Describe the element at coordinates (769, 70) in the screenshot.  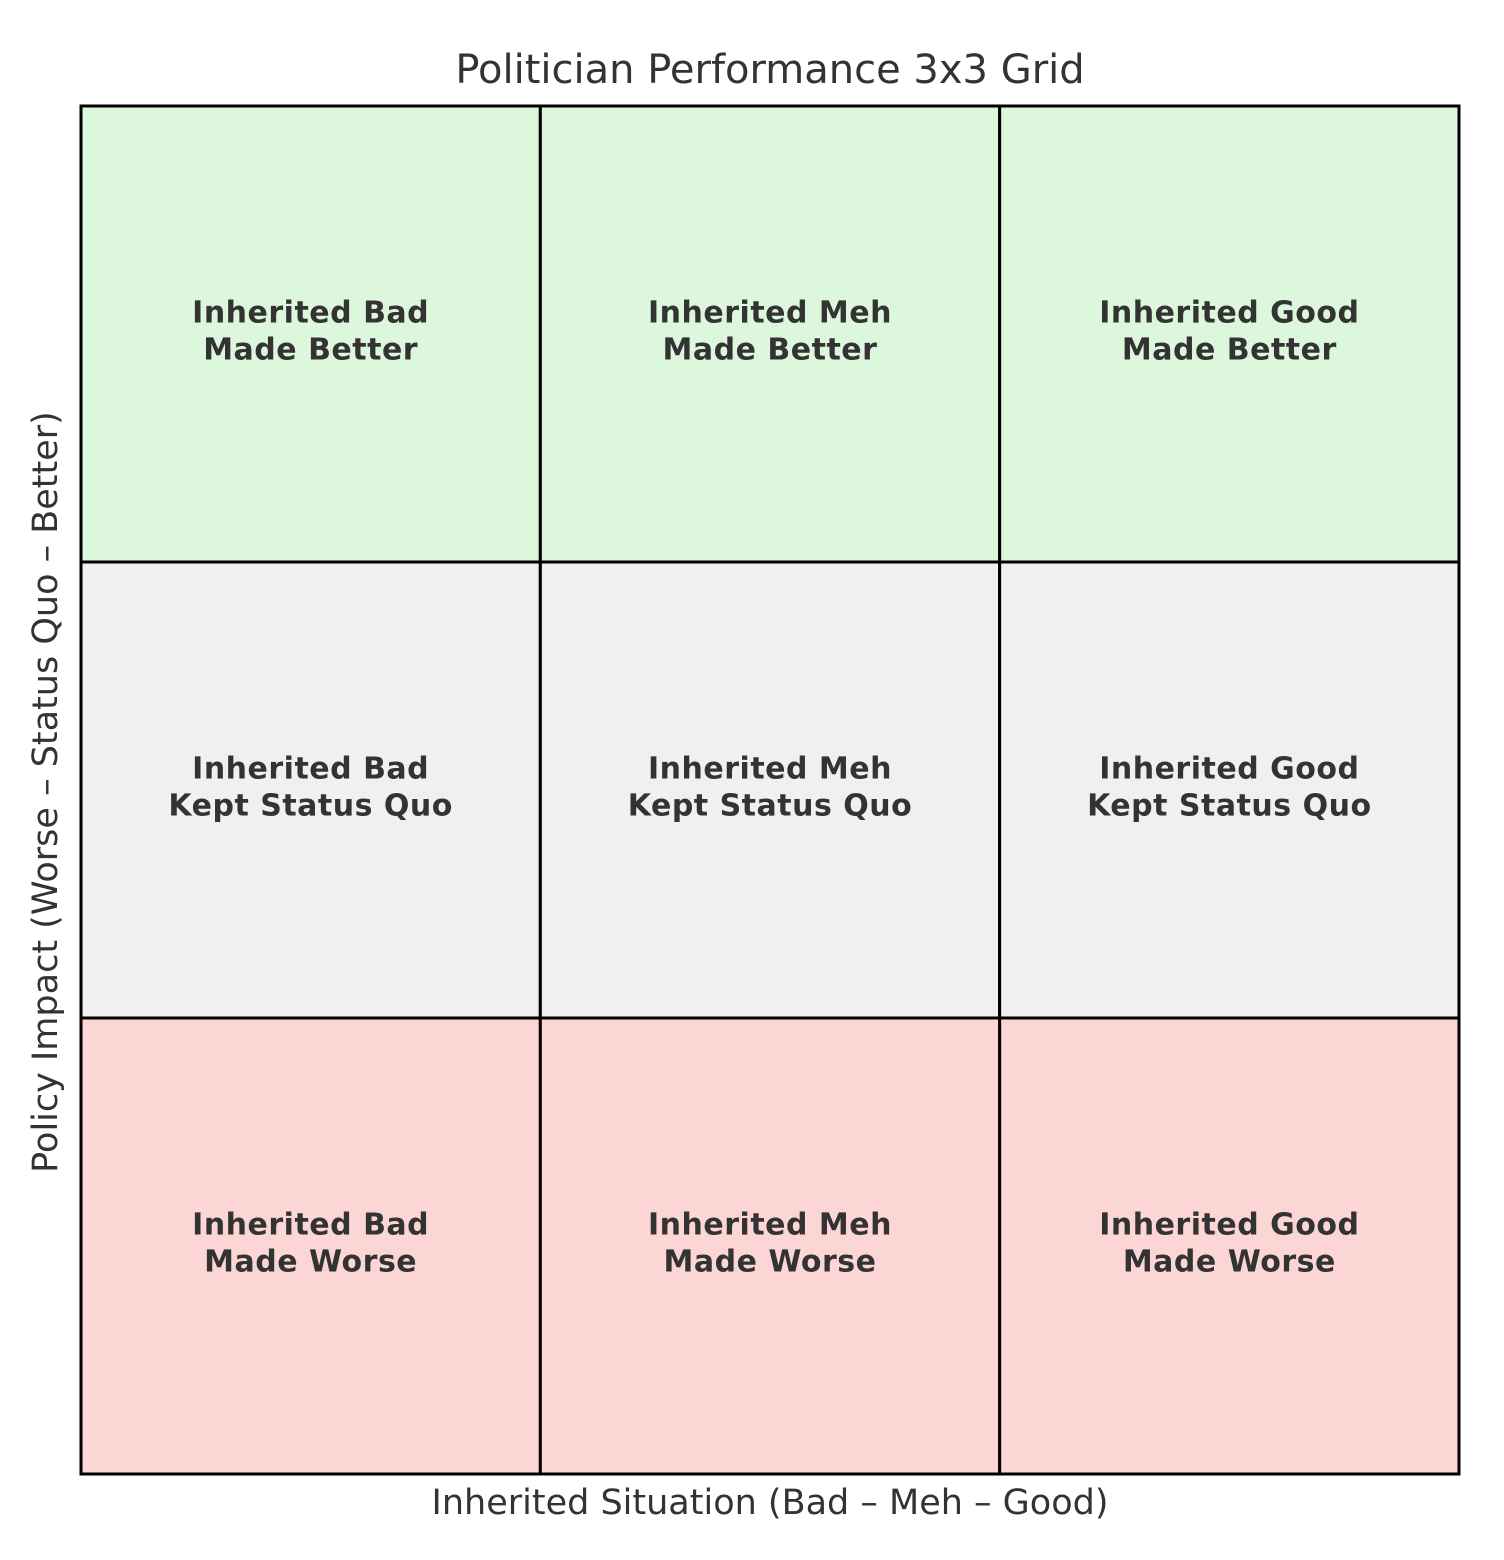
I see `title: Politician Performance 3x3 Grid` at that location.